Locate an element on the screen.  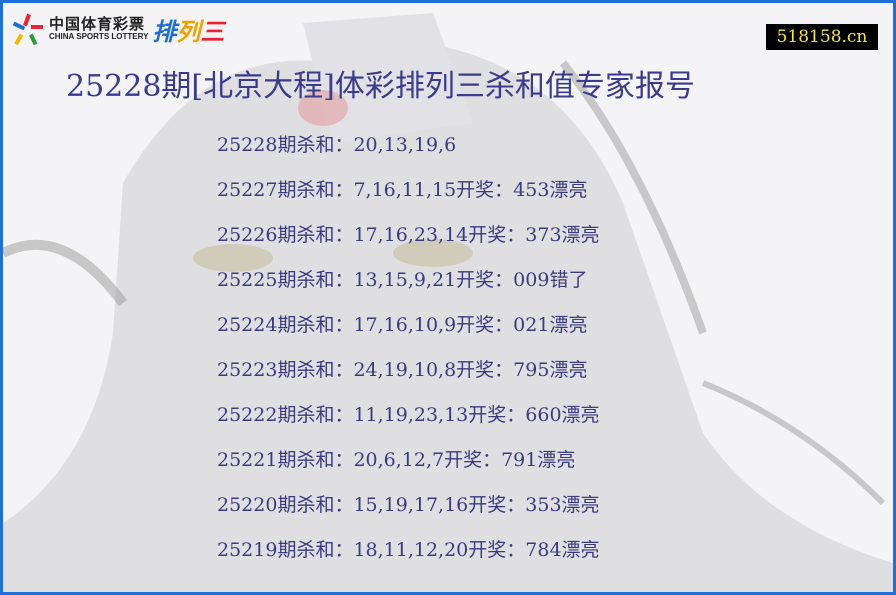
list-item: 25222期杀和：11,19,23,13开奖：660漂亮 is located at coordinates (408, 415).